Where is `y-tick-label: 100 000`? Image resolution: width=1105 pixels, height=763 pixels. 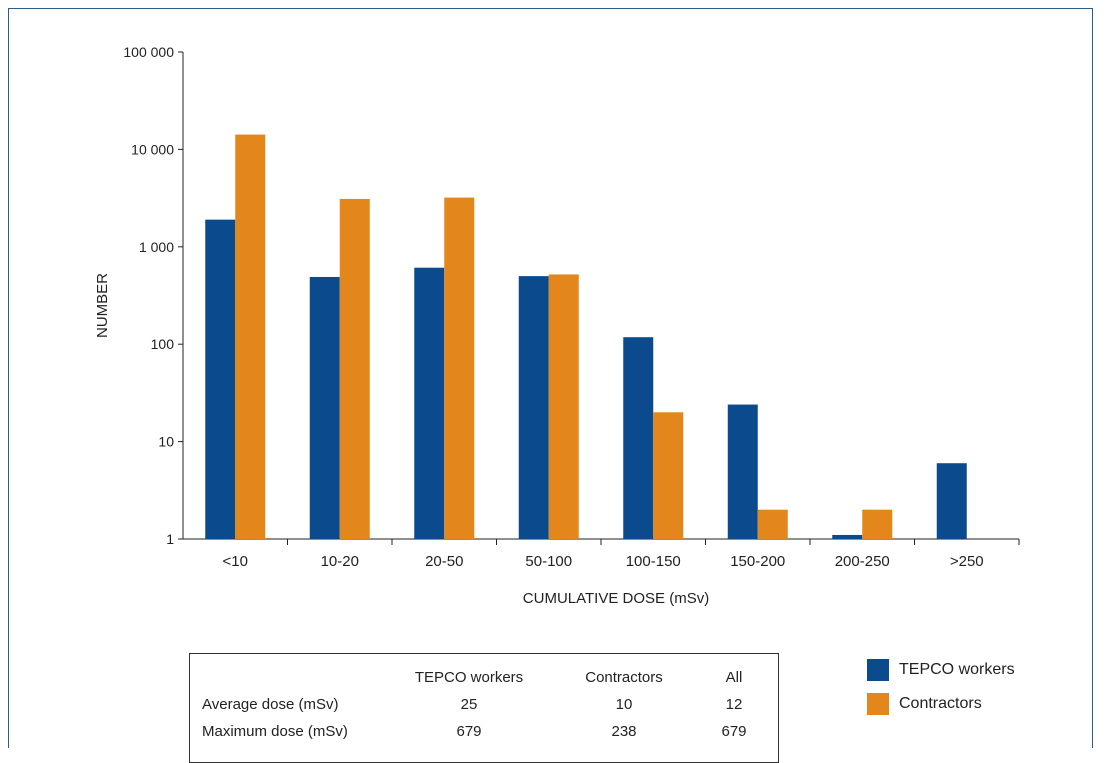
y-tick-label: 100 000 is located at coordinates (148, 52).